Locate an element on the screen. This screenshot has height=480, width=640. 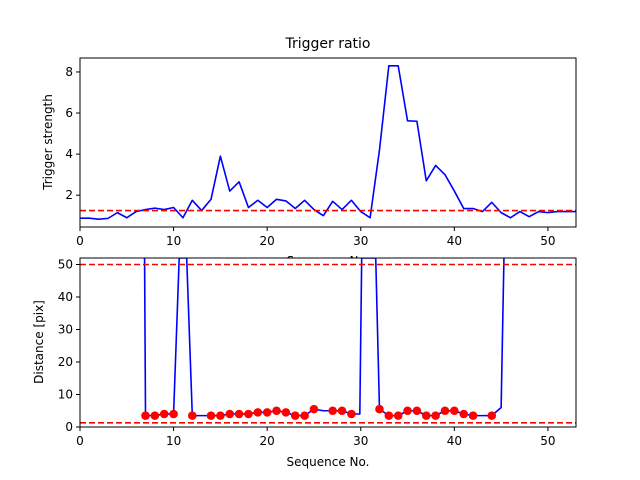
y-tick-label: 6 is located at coordinates (69, 113).